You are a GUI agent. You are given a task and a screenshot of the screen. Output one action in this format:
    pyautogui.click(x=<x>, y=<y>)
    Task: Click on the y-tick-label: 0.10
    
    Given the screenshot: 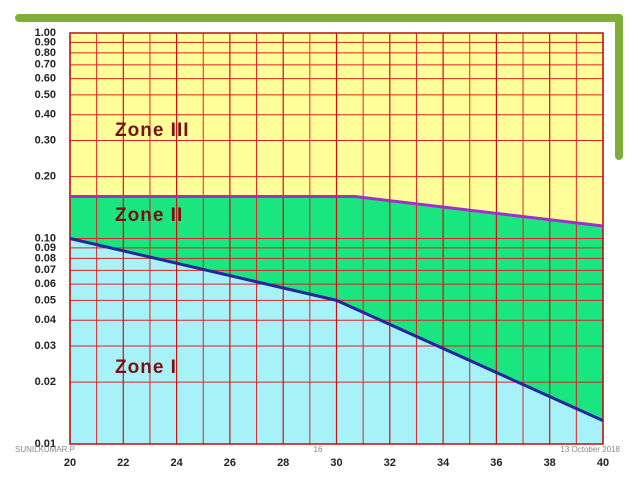 What is the action you would take?
    pyautogui.click(x=45, y=238)
    